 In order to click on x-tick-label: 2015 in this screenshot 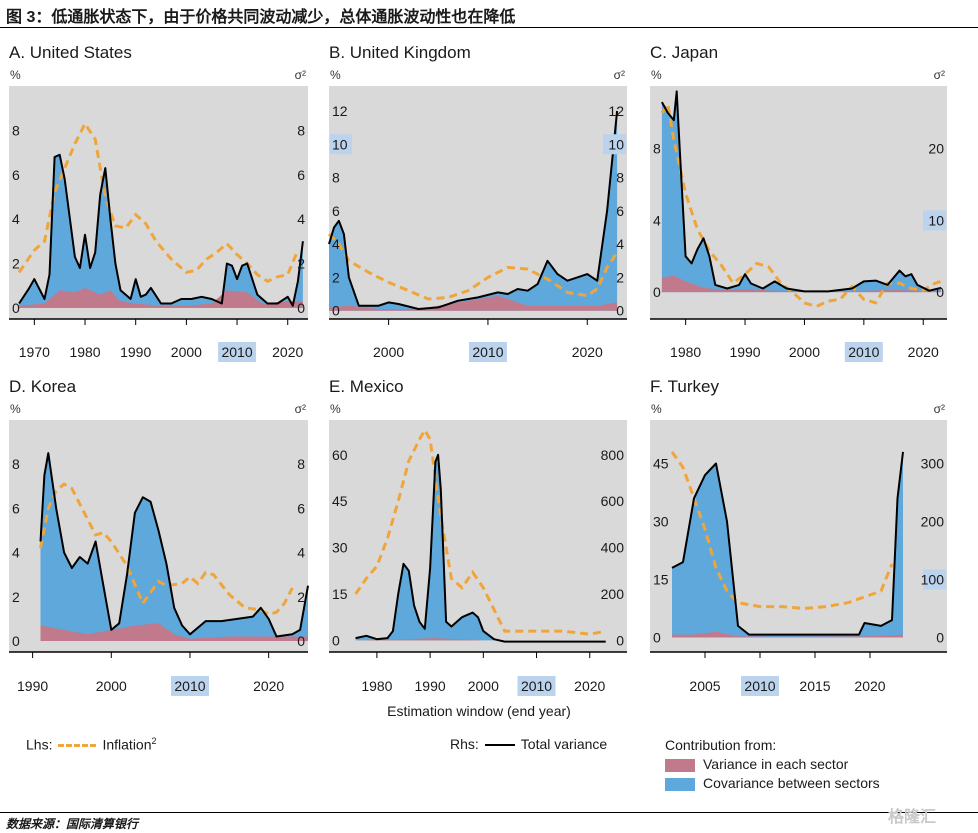, I will do `click(814, 686)`.